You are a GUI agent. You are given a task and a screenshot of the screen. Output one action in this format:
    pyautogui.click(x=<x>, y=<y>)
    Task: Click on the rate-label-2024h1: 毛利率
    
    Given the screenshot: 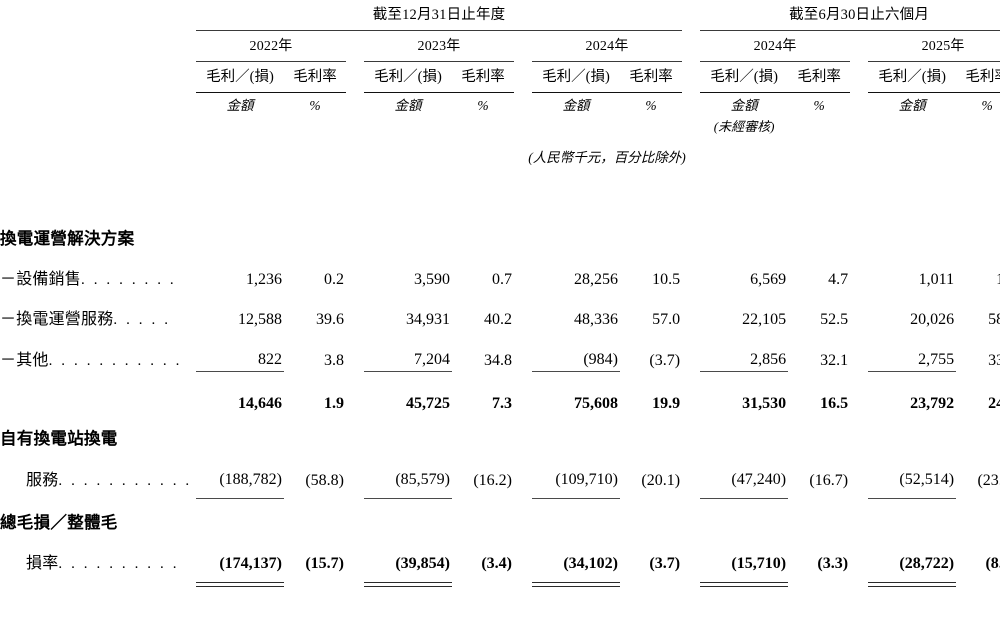 What is the action you would take?
    pyautogui.click(x=819, y=77)
    